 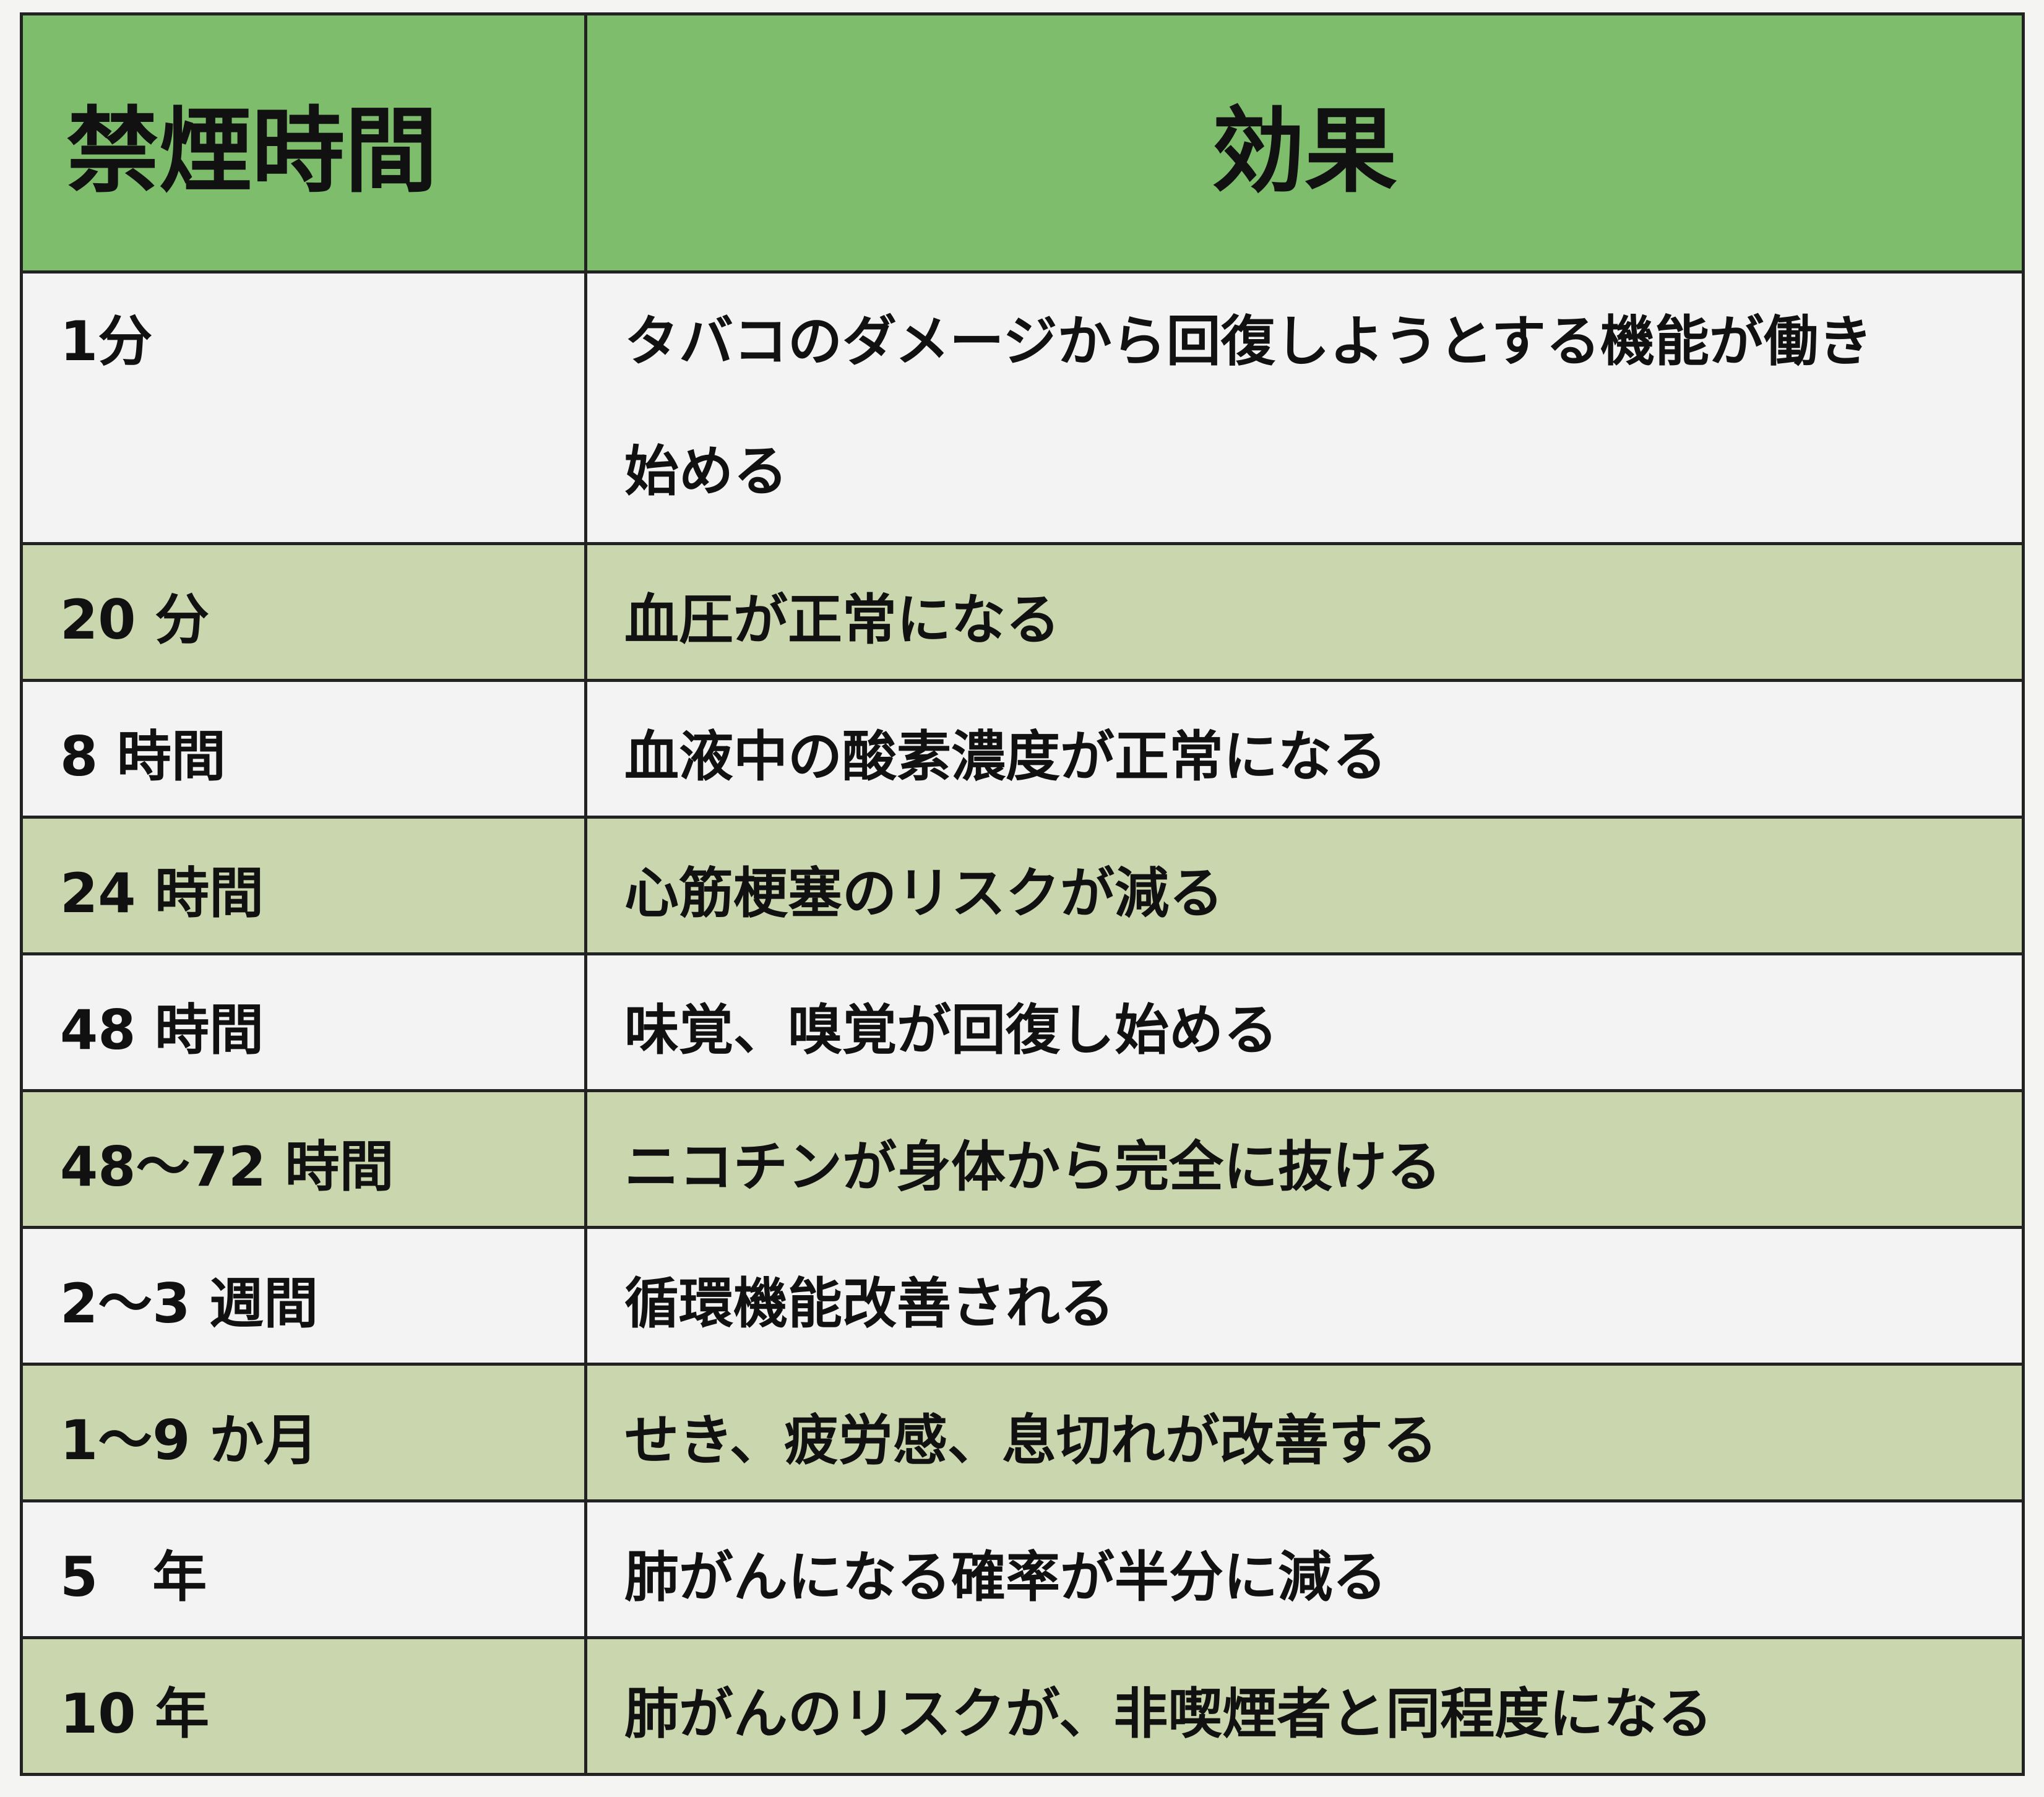 I want to click on time-cell: 1分, so click(x=303, y=407).